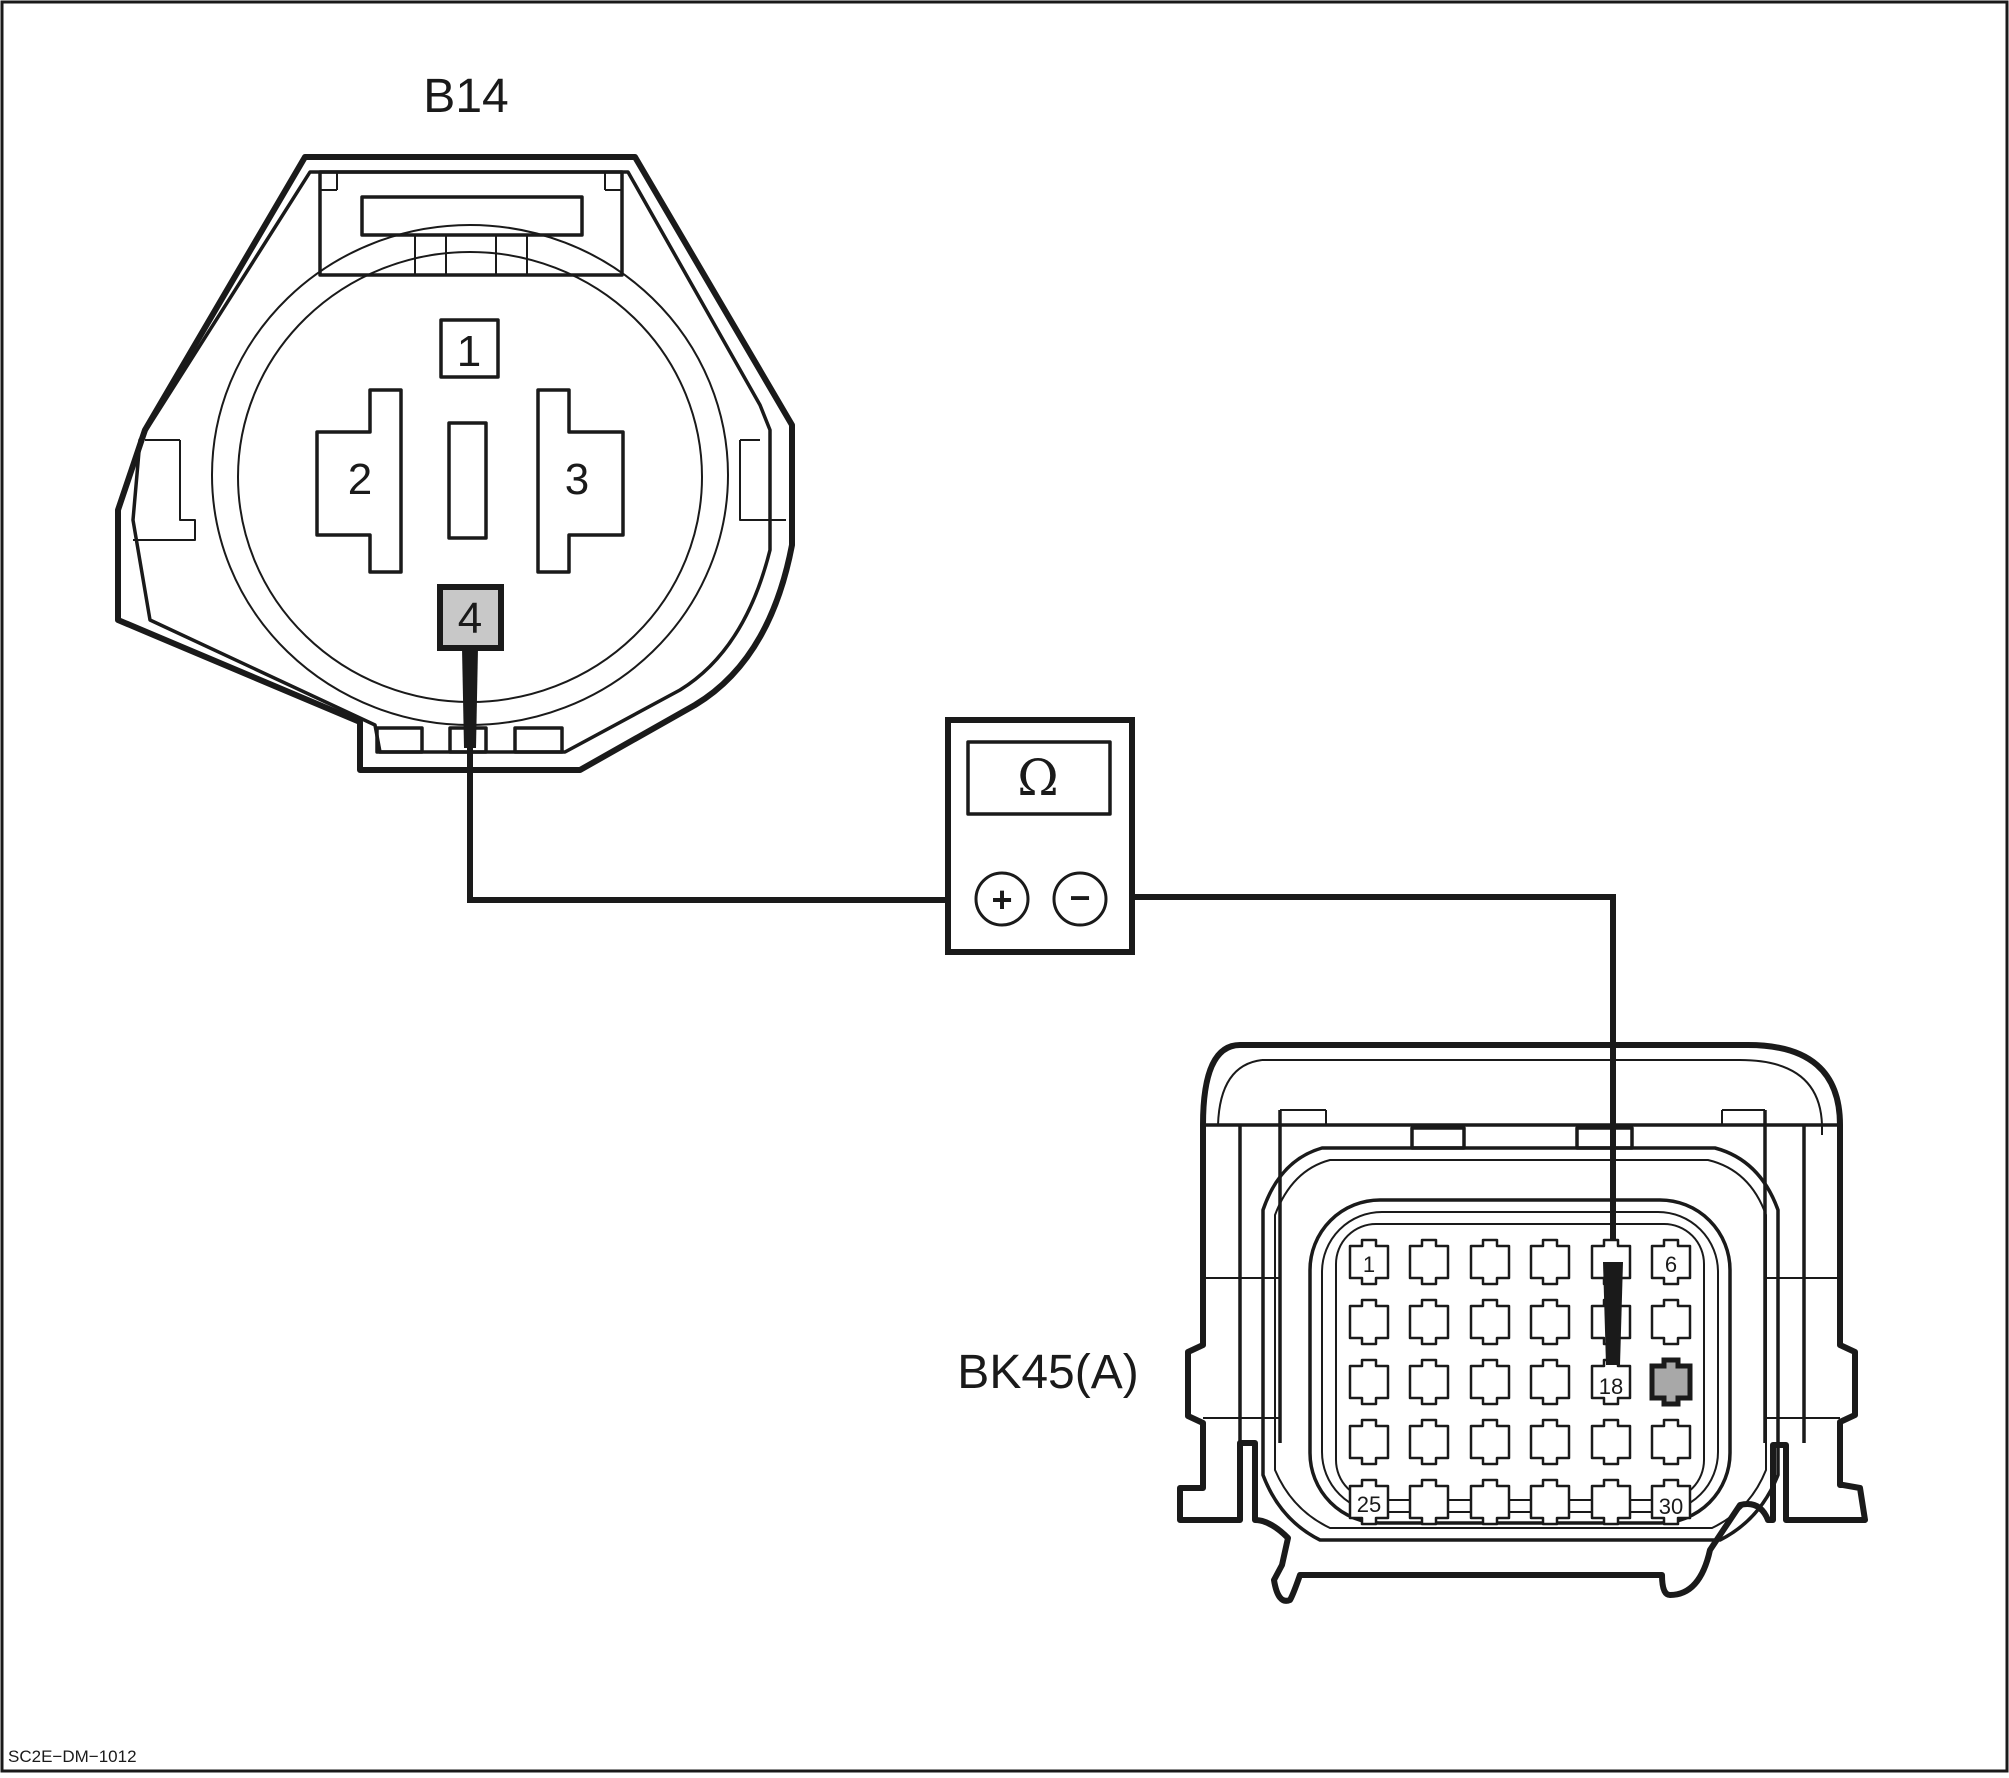 The height and width of the screenshot is (1778, 2009). I want to click on connector-b14-housing, so click(455, 463).